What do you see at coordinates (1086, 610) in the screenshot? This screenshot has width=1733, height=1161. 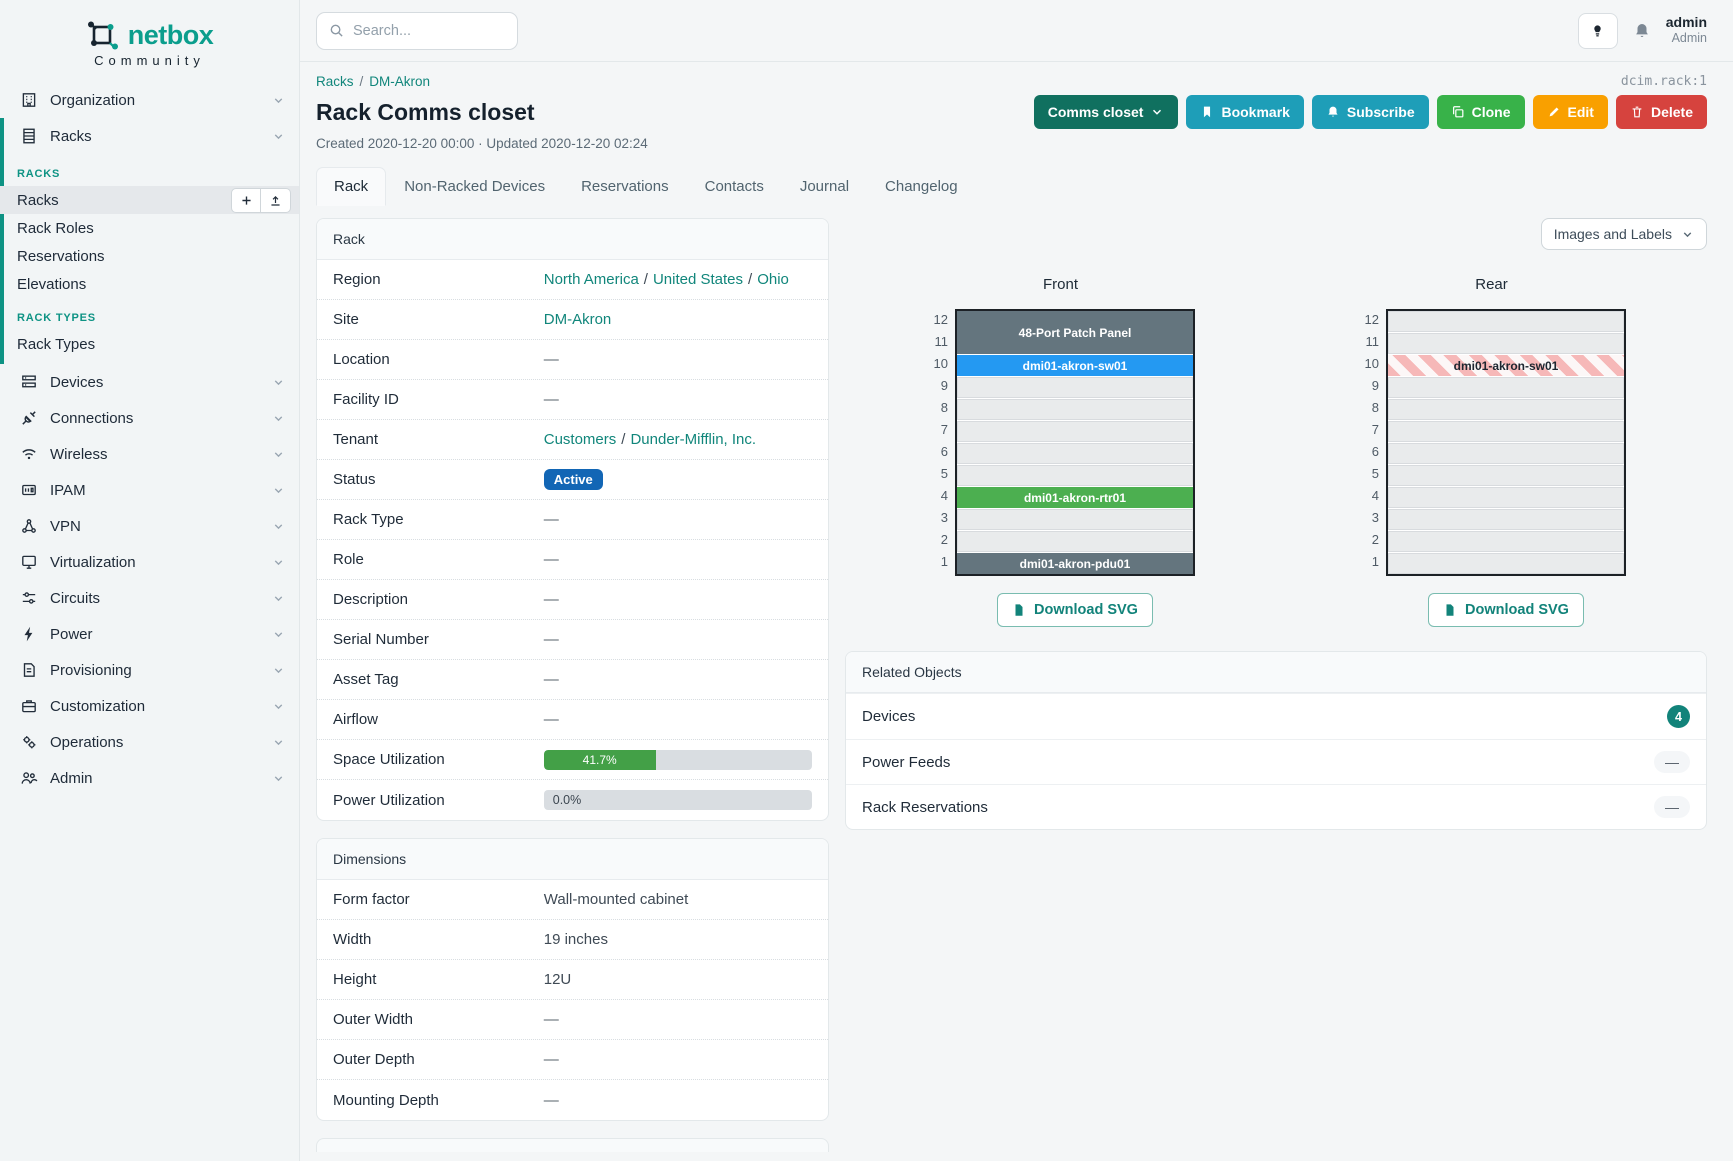 I see `download-label: Download SVG` at bounding box center [1086, 610].